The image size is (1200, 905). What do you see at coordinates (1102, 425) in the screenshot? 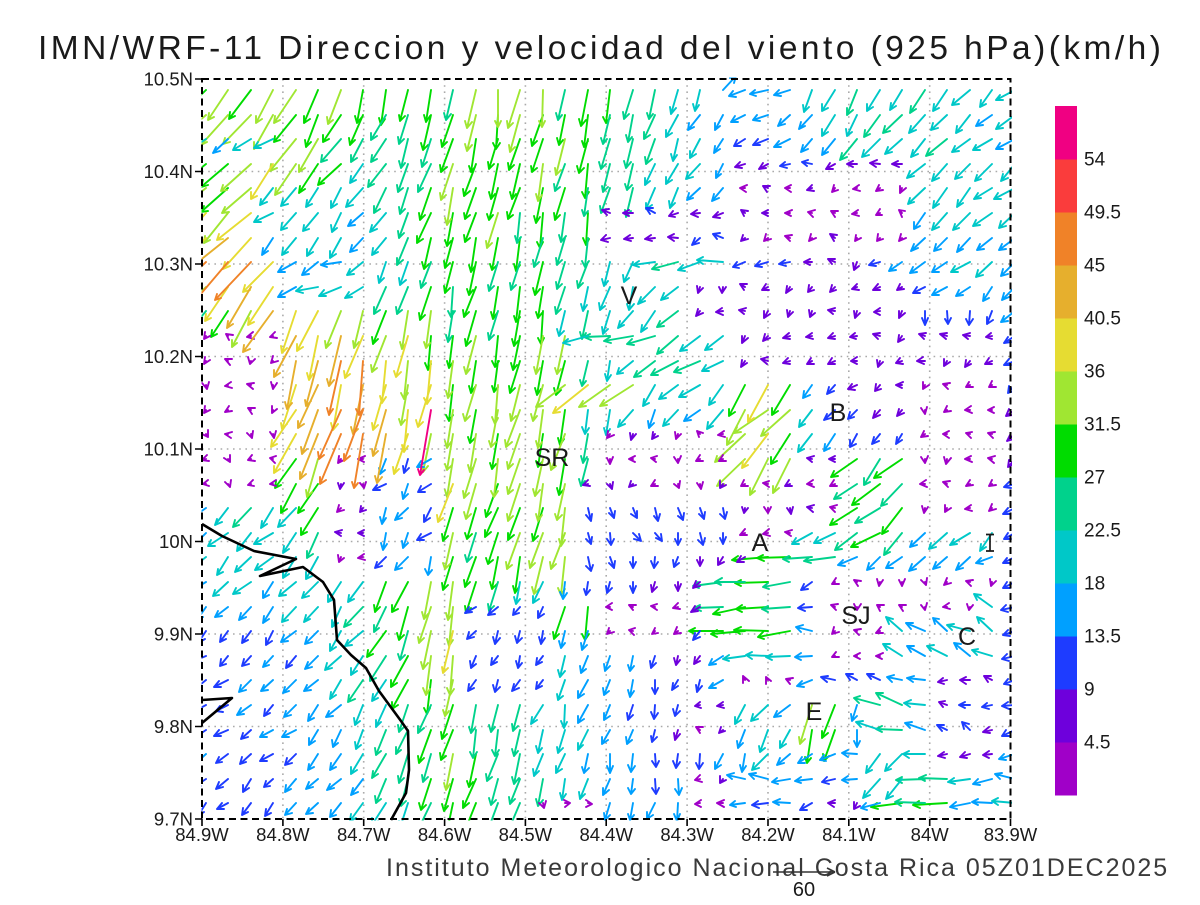
I see `svg-text: 31.5` at bounding box center [1102, 425].